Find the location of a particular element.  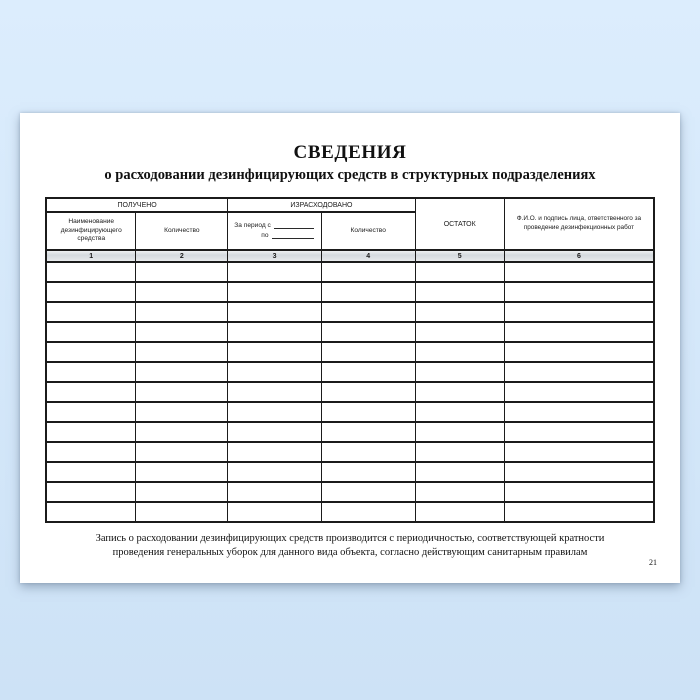

period-from-line: За период с is located at coordinates (274, 225).